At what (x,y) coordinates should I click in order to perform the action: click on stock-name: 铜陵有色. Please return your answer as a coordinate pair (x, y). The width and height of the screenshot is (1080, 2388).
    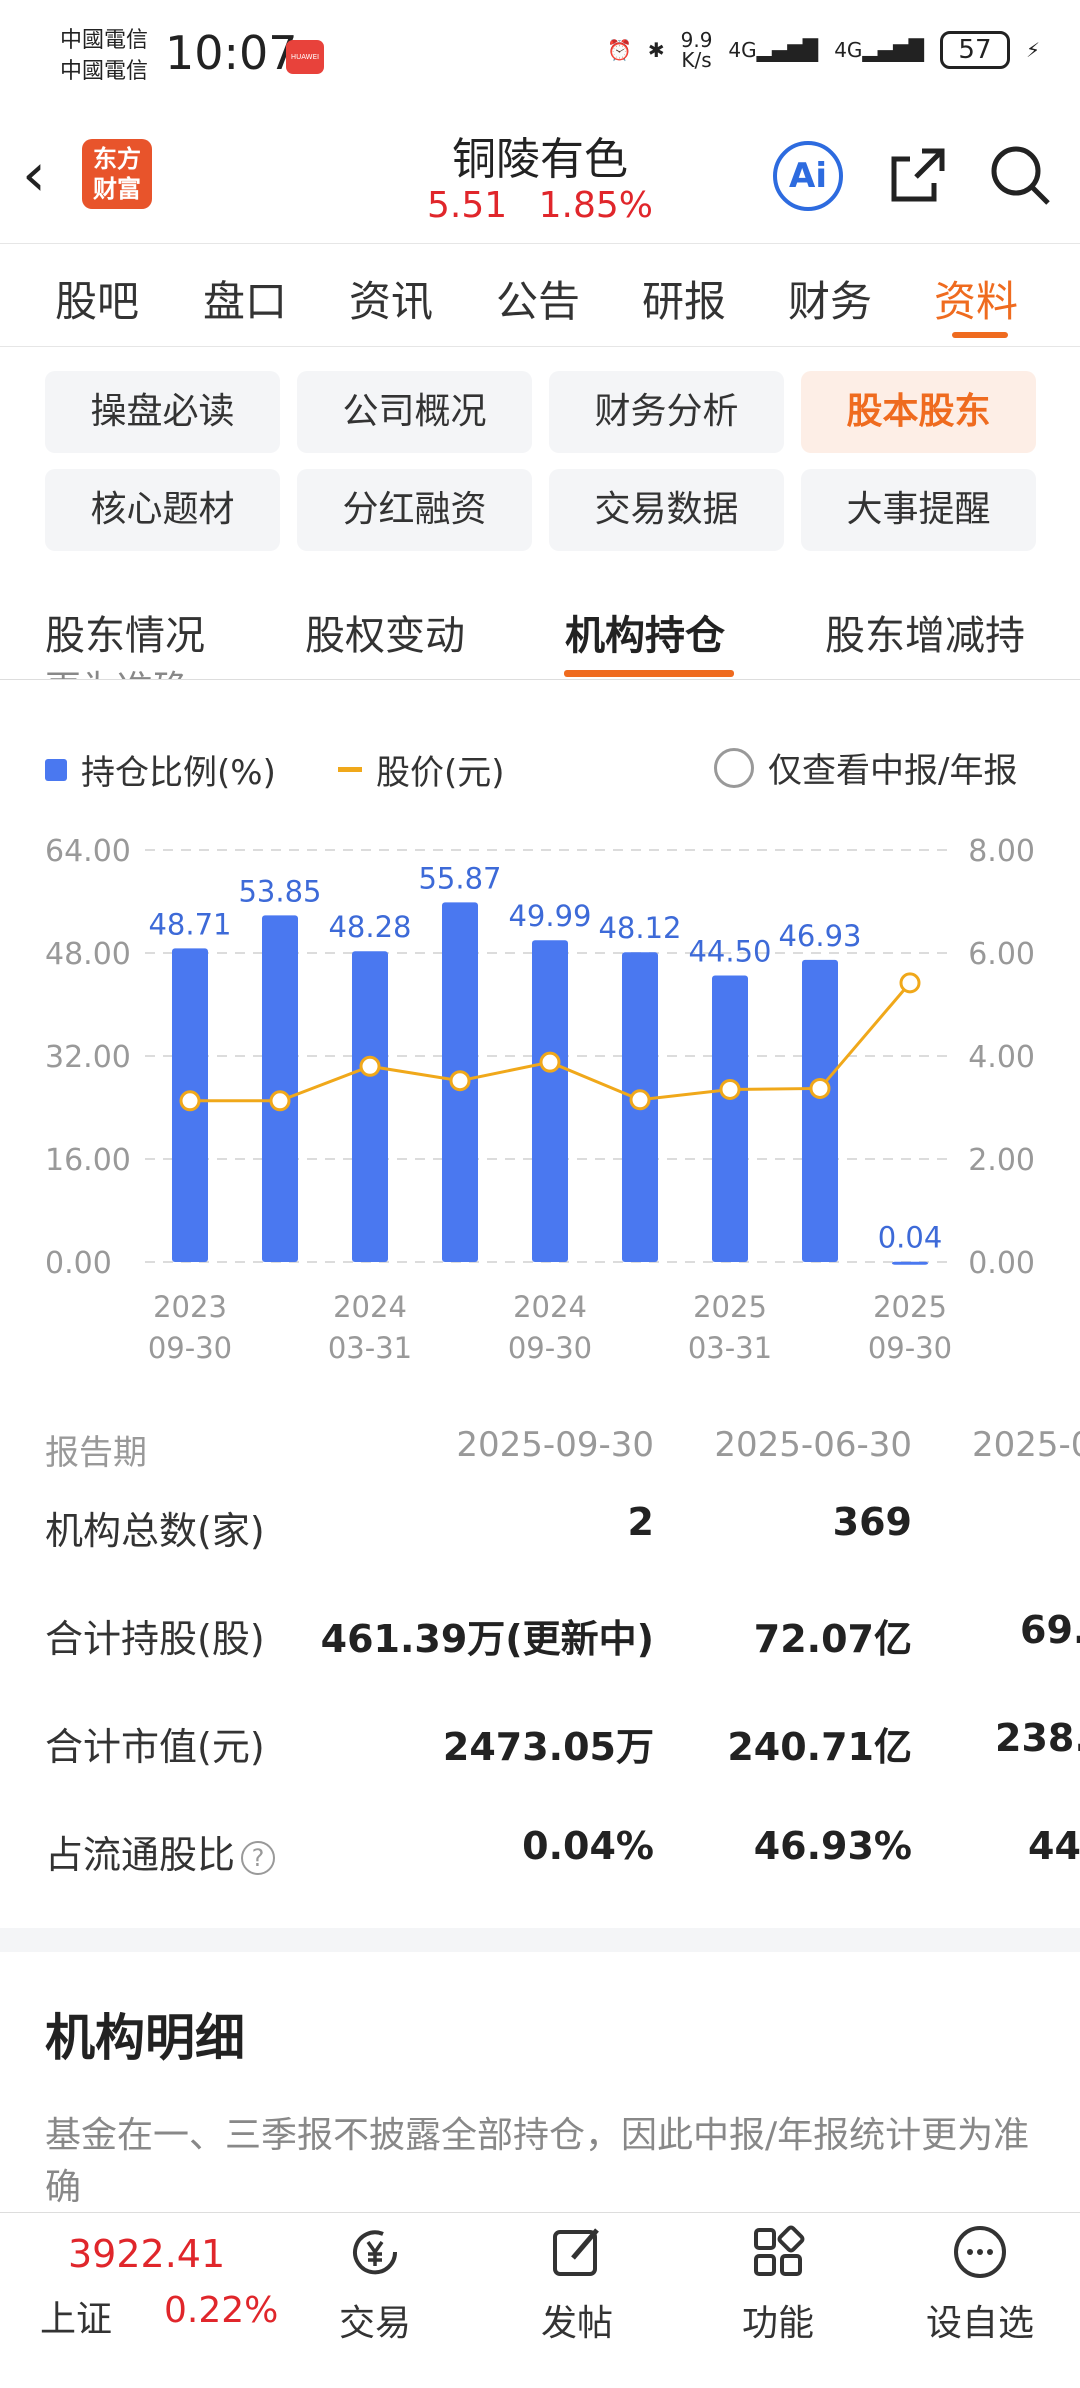
    Looking at the image, I should click on (540, 159).